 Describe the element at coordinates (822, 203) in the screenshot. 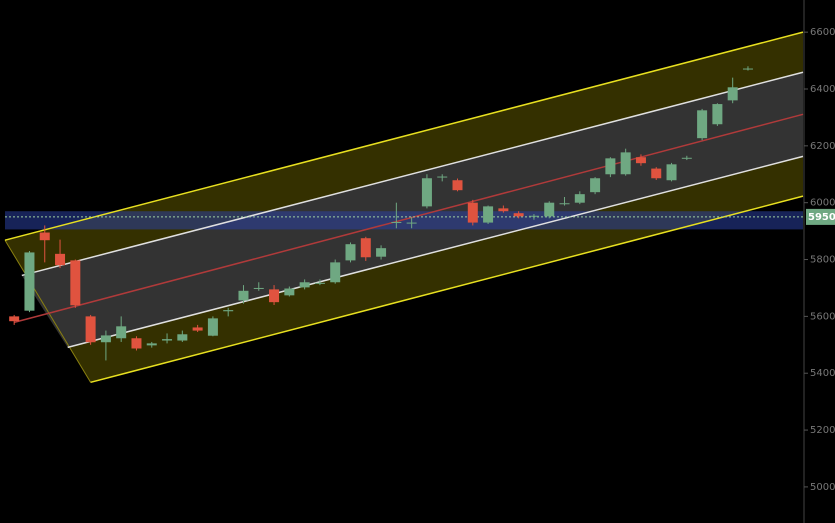

I see `y-tick-label: 60000` at that location.